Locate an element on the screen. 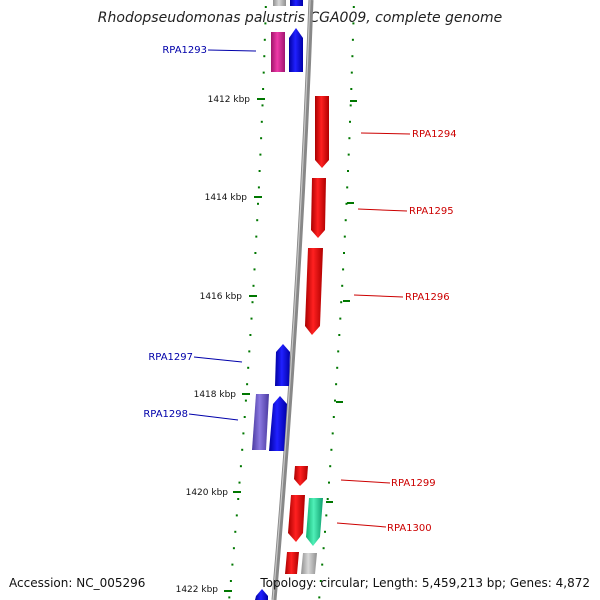 The width and height of the screenshot is (600, 600). gene-rpa1295 is located at coordinates (318, 208).